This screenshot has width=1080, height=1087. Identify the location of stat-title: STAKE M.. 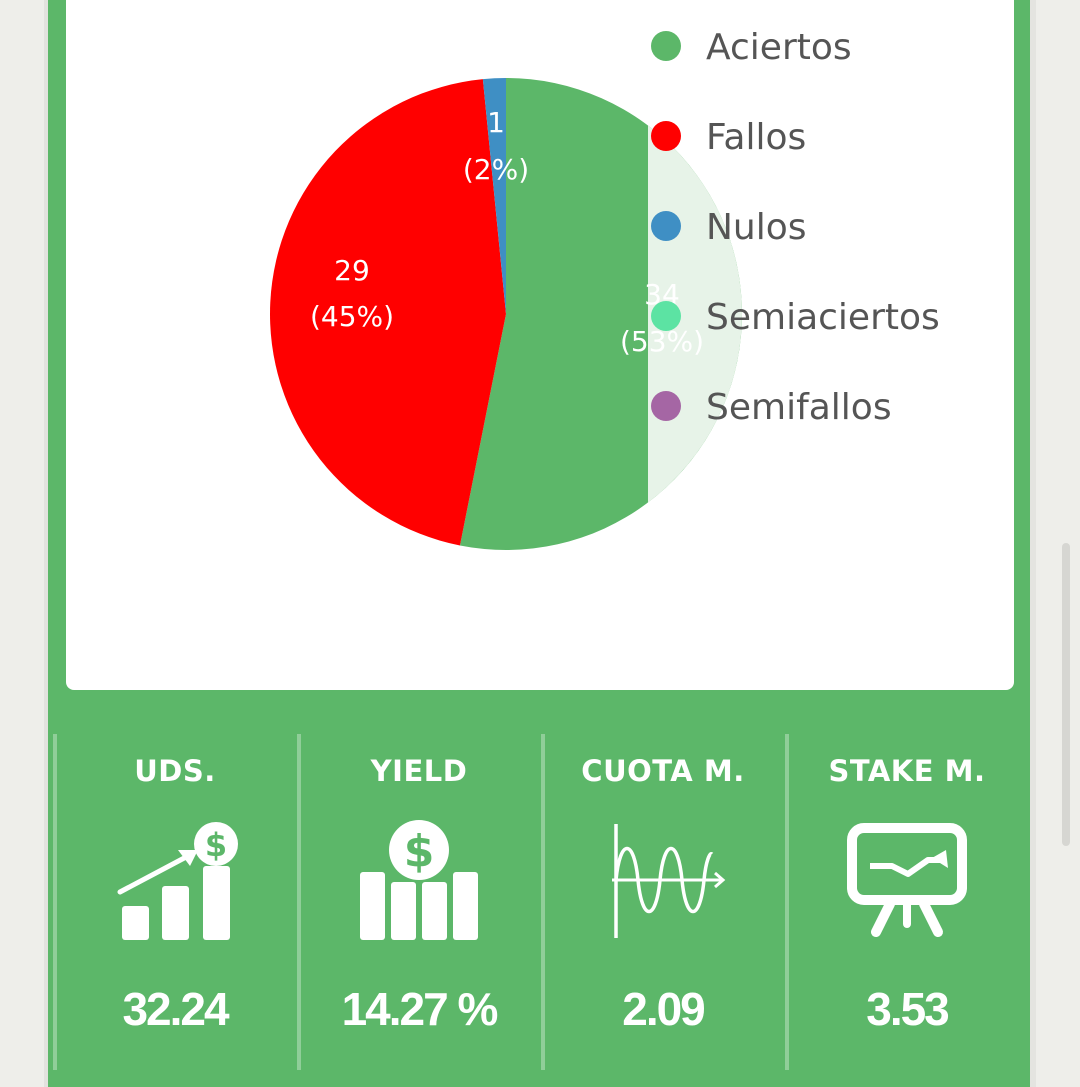
(907, 771).